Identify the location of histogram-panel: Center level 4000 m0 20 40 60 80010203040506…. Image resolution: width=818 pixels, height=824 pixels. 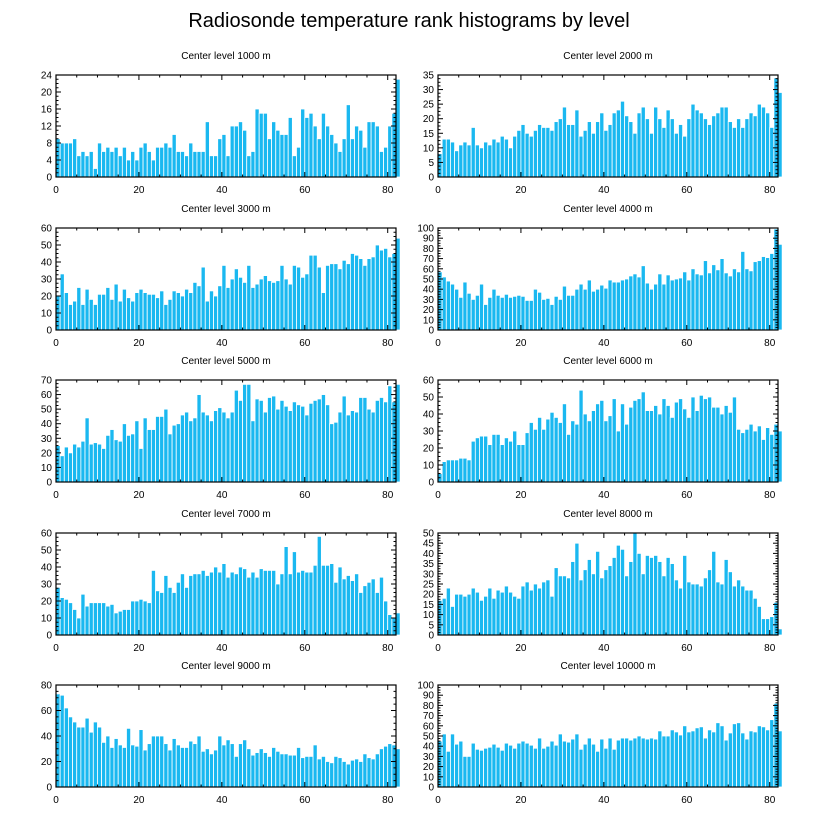
(600, 276).